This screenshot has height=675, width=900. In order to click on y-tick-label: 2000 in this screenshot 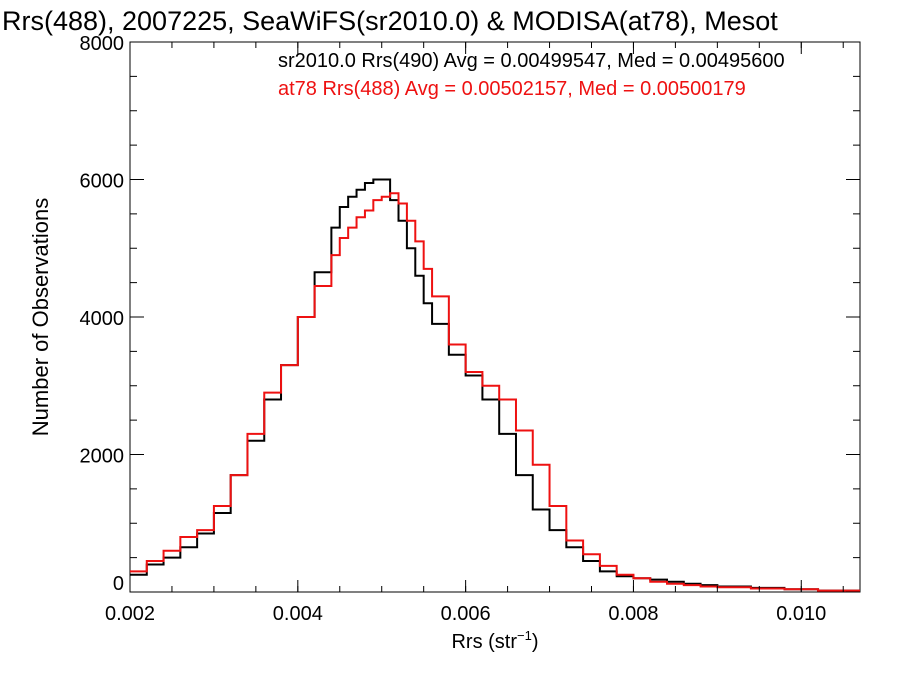, I will do `click(102, 457)`.